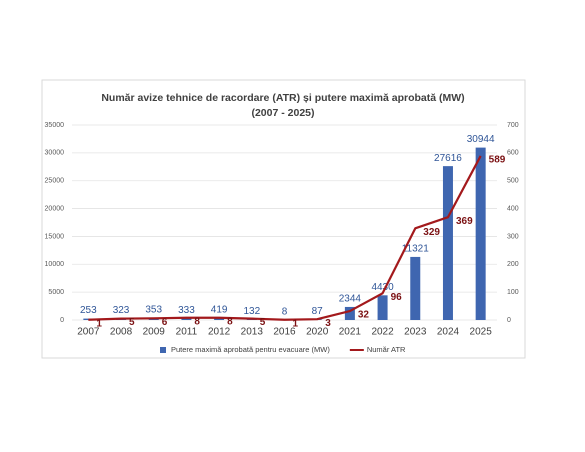  I want to click on y2-tick-label: 300, so click(513, 236).